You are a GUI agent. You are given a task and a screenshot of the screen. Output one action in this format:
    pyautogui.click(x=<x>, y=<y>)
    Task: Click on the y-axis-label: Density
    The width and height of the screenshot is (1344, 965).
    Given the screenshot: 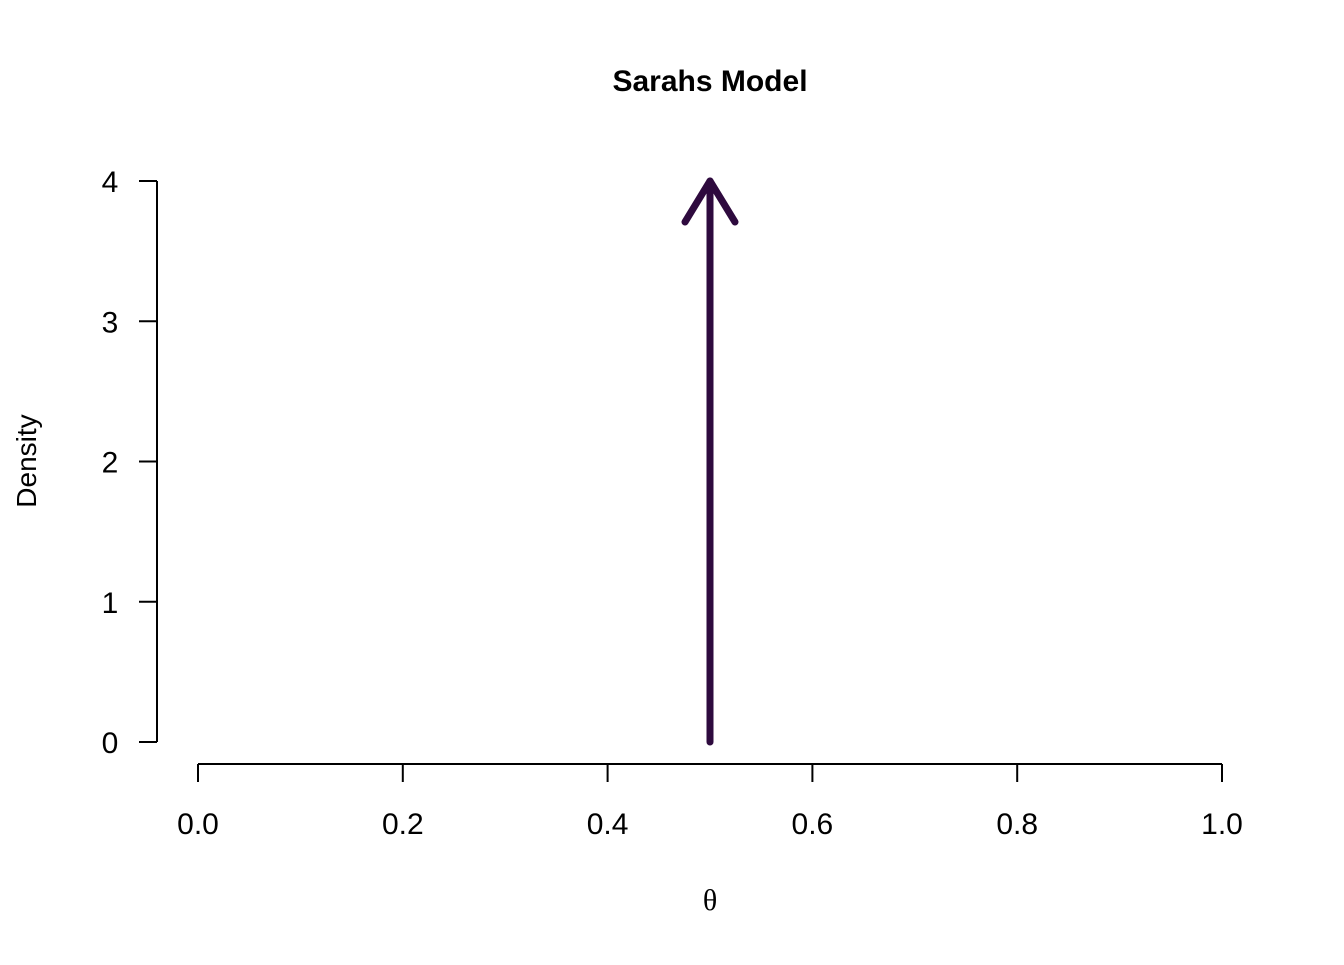 What is the action you would take?
    pyautogui.click(x=26, y=460)
    